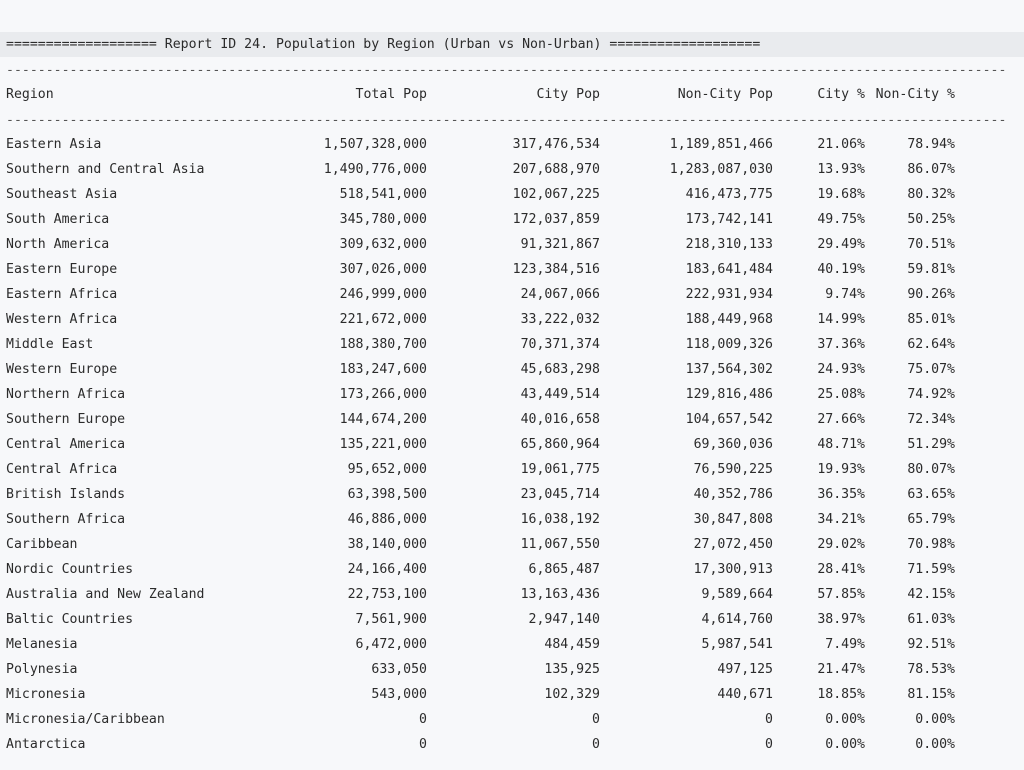 The height and width of the screenshot is (770, 1024). I want to click on cell-region: Southeast Asia, so click(62, 194).